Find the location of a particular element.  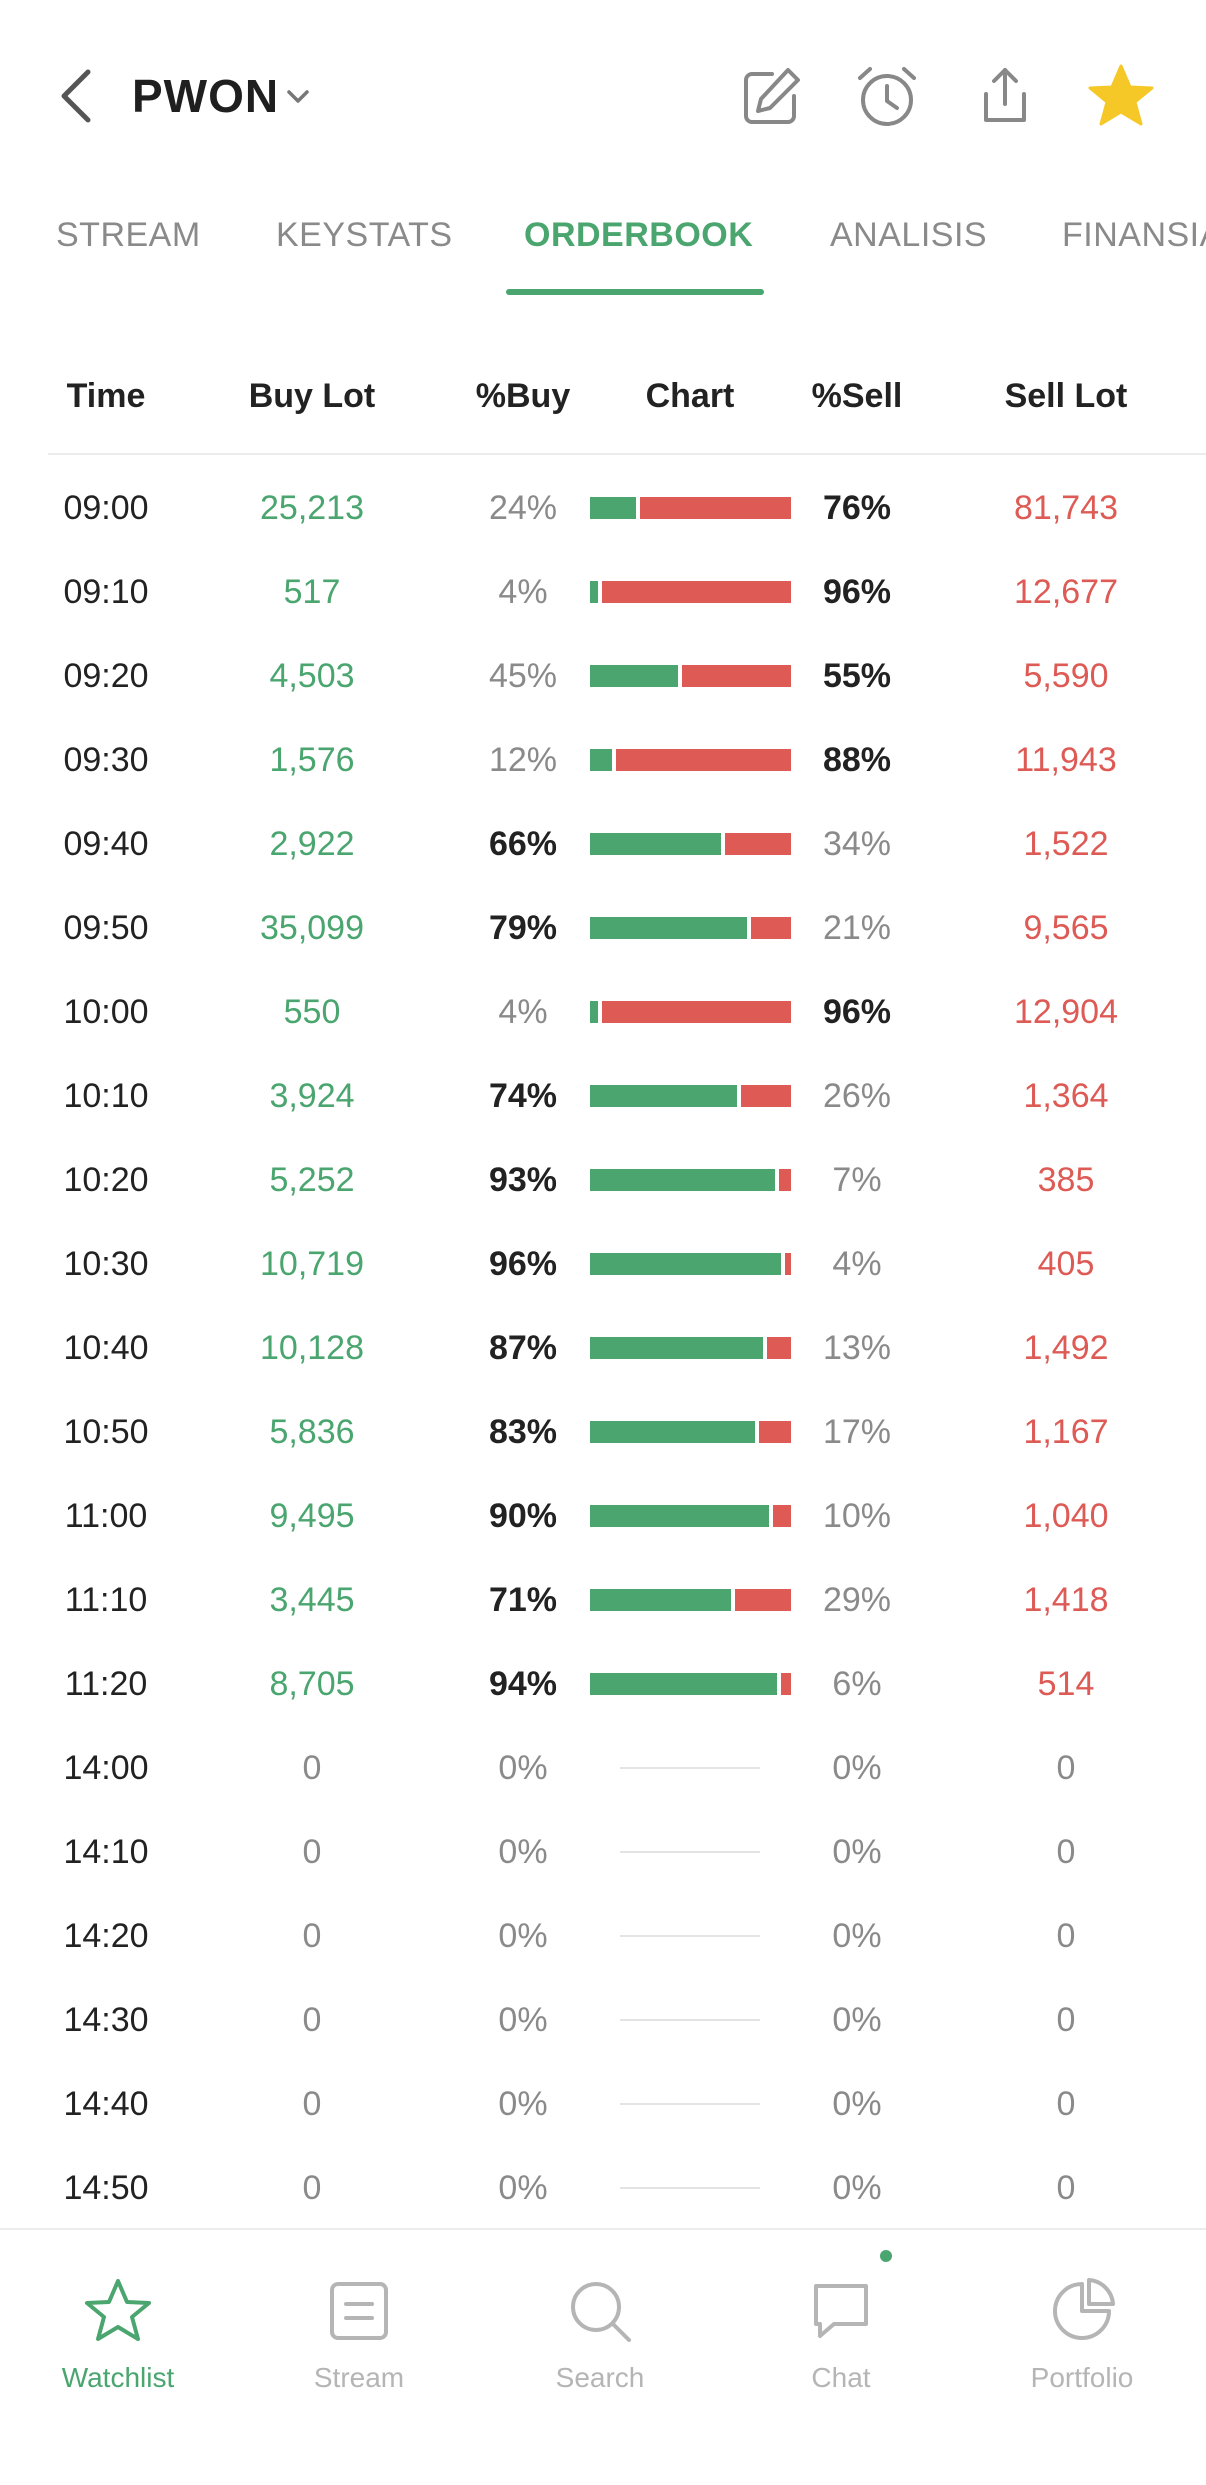

row-pct-buy: 96% is located at coordinates (523, 1264).